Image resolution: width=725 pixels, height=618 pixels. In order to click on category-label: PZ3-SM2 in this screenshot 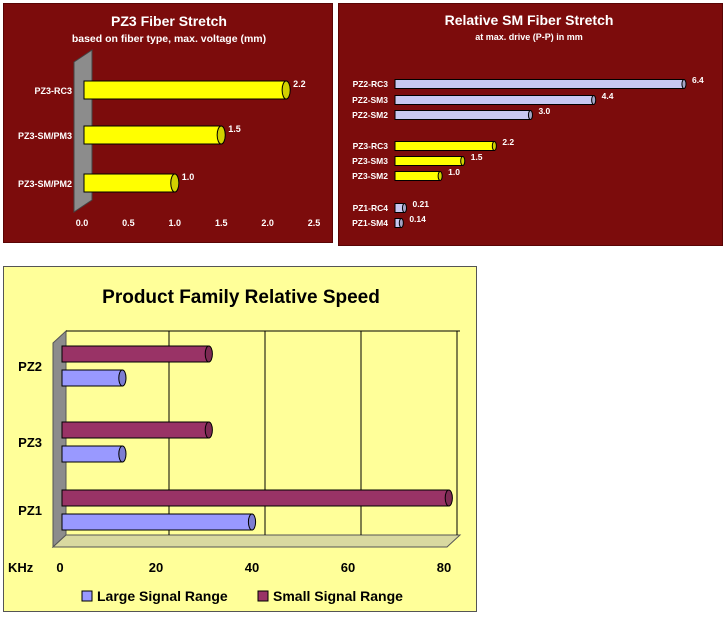, I will do `click(370, 176)`.